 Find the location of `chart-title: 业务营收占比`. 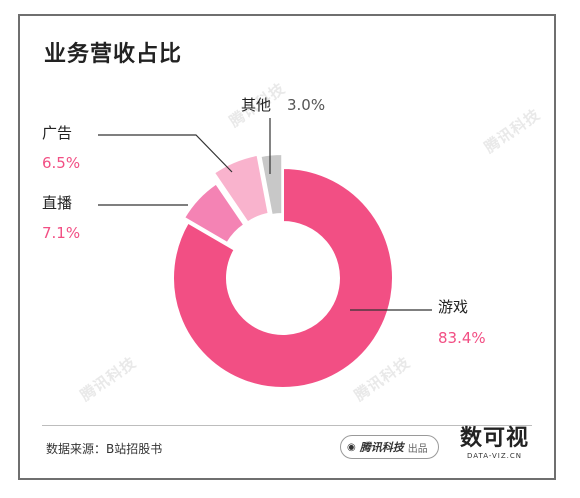

chart-title: 业务营收占比 is located at coordinates (113, 54).